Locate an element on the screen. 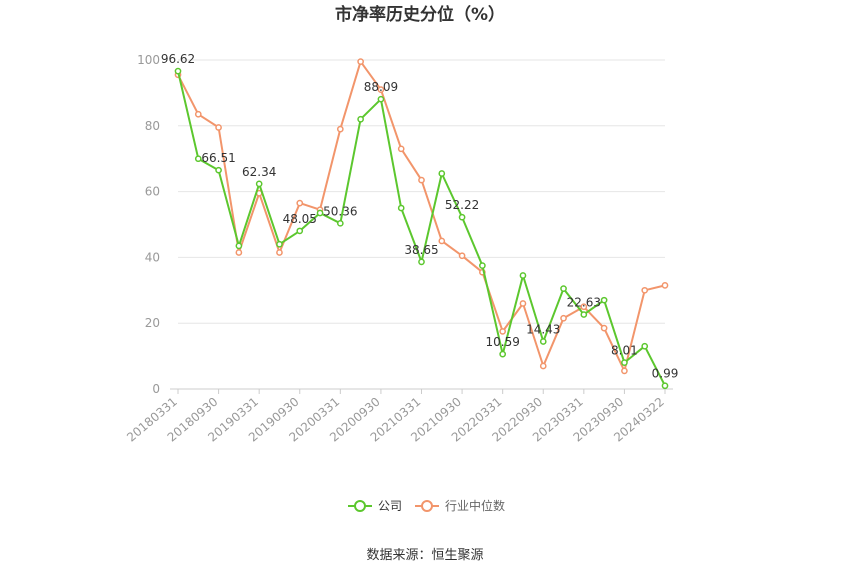 Image resolution: width=850 pixels, height=575 pixels. data-label: 14.43 is located at coordinates (543, 330).